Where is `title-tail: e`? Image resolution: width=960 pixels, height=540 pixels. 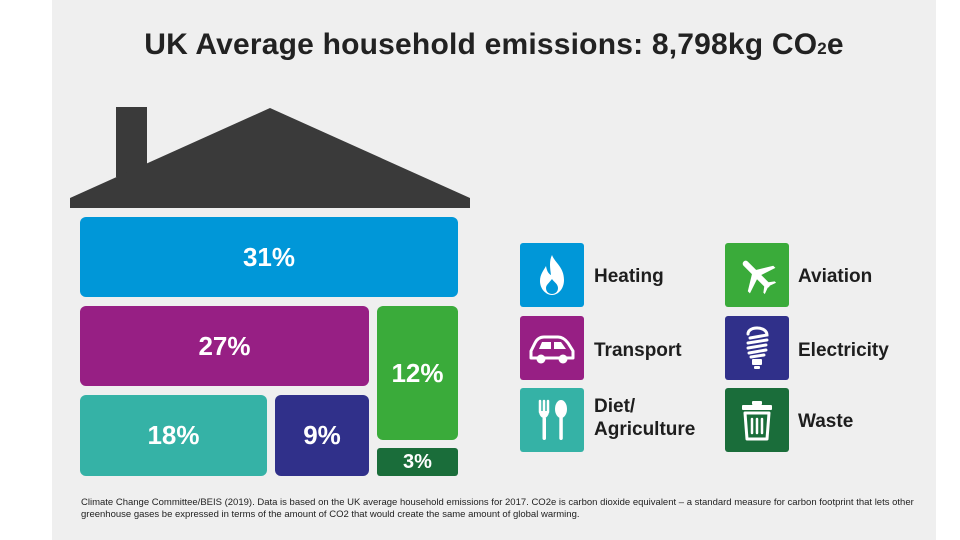
title-tail: e is located at coordinates (835, 44).